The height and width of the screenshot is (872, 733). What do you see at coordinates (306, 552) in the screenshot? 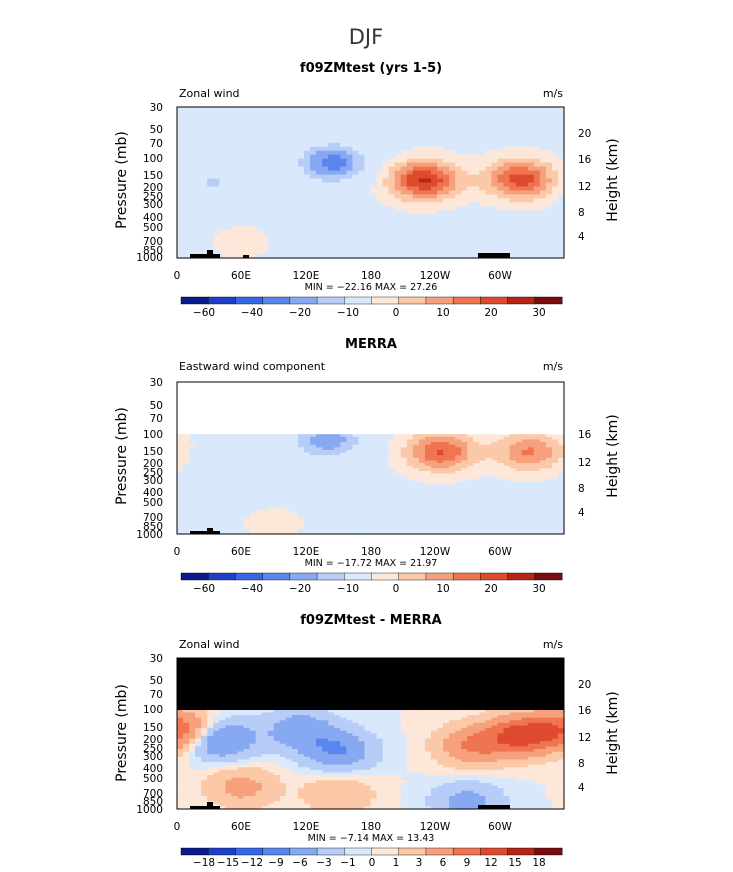
I see `x-tick-label: 120E` at bounding box center [306, 552].